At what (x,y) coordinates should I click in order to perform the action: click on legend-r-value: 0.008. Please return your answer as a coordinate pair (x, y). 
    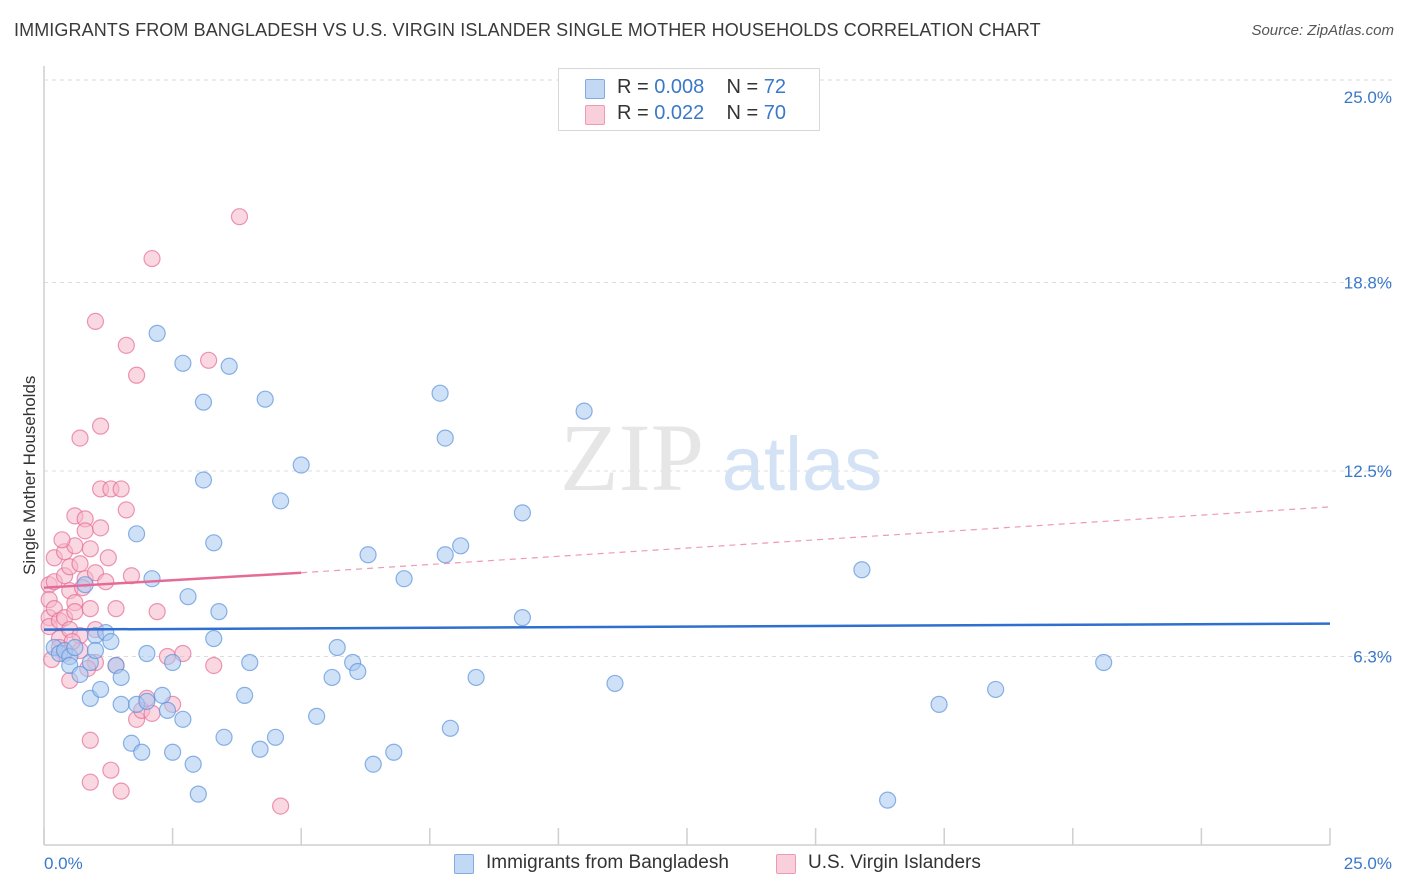
    Looking at the image, I should click on (679, 87).